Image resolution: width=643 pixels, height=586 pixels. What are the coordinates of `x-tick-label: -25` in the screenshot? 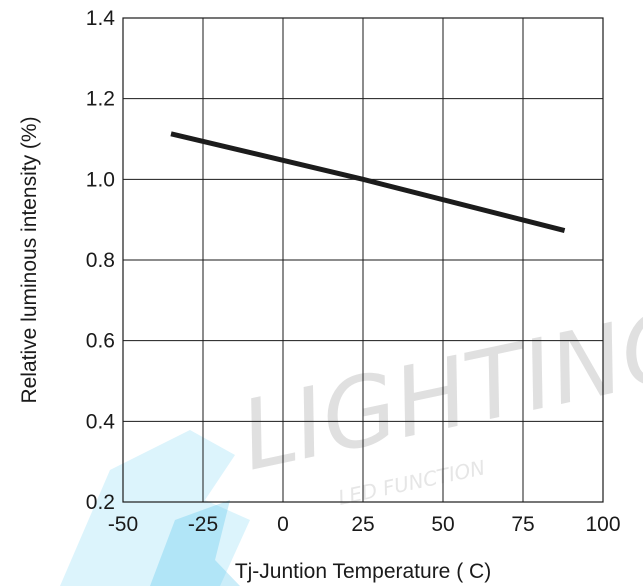 It's located at (203, 524).